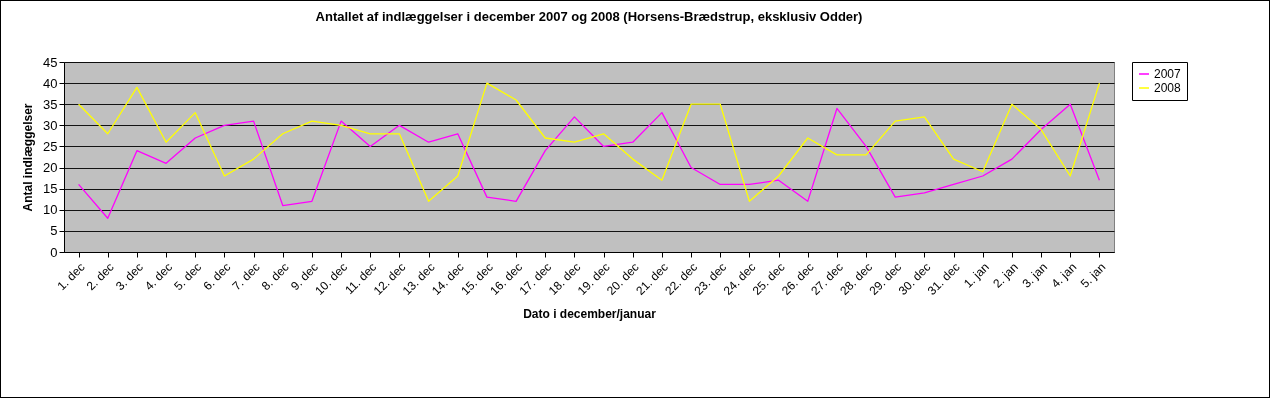 The image size is (1274, 402). What do you see at coordinates (28, 157) in the screenshot?
I see `y-axis-title: Antal indlæggelser` at bounding box center [28, 157].